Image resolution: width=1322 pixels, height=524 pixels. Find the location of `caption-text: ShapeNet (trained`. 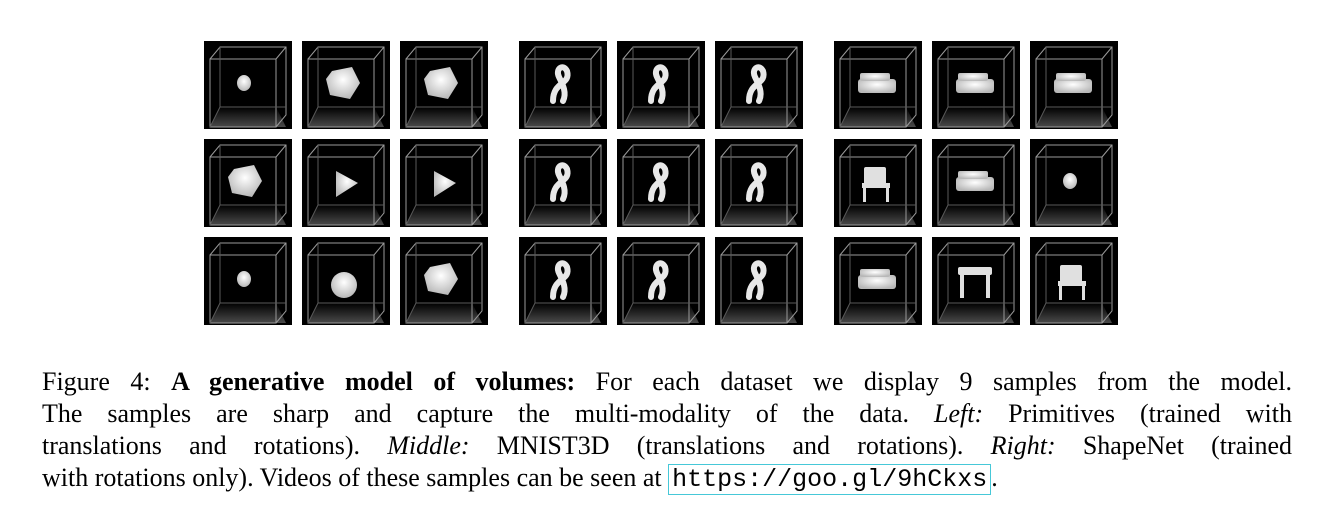

caption-text: ShapeNet (trained is located at coordinates (1187, 445).